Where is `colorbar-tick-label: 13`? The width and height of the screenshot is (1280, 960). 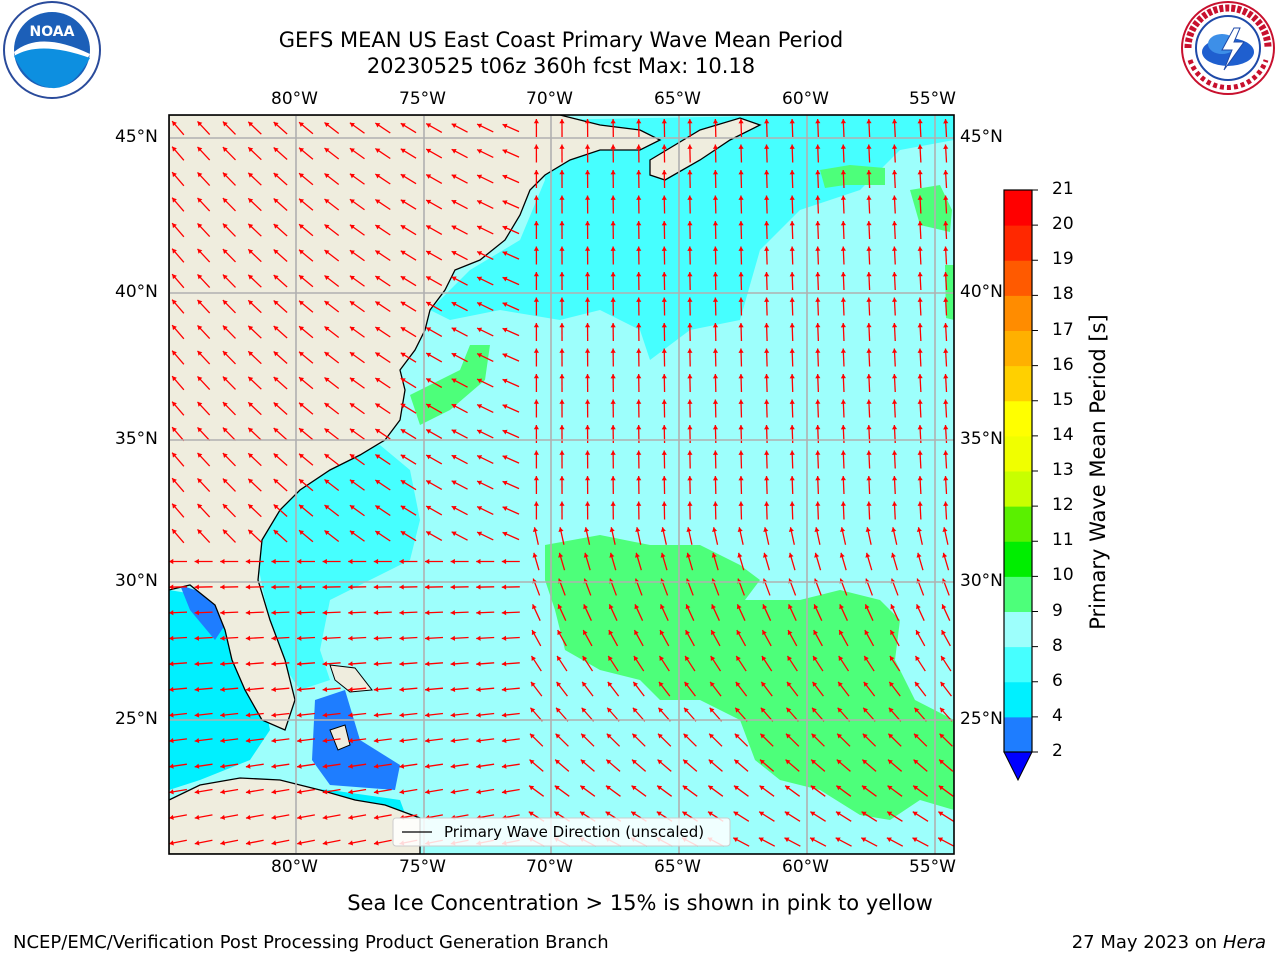
colorbar-tick-label: 13 is located at coordinates (1063, 470).